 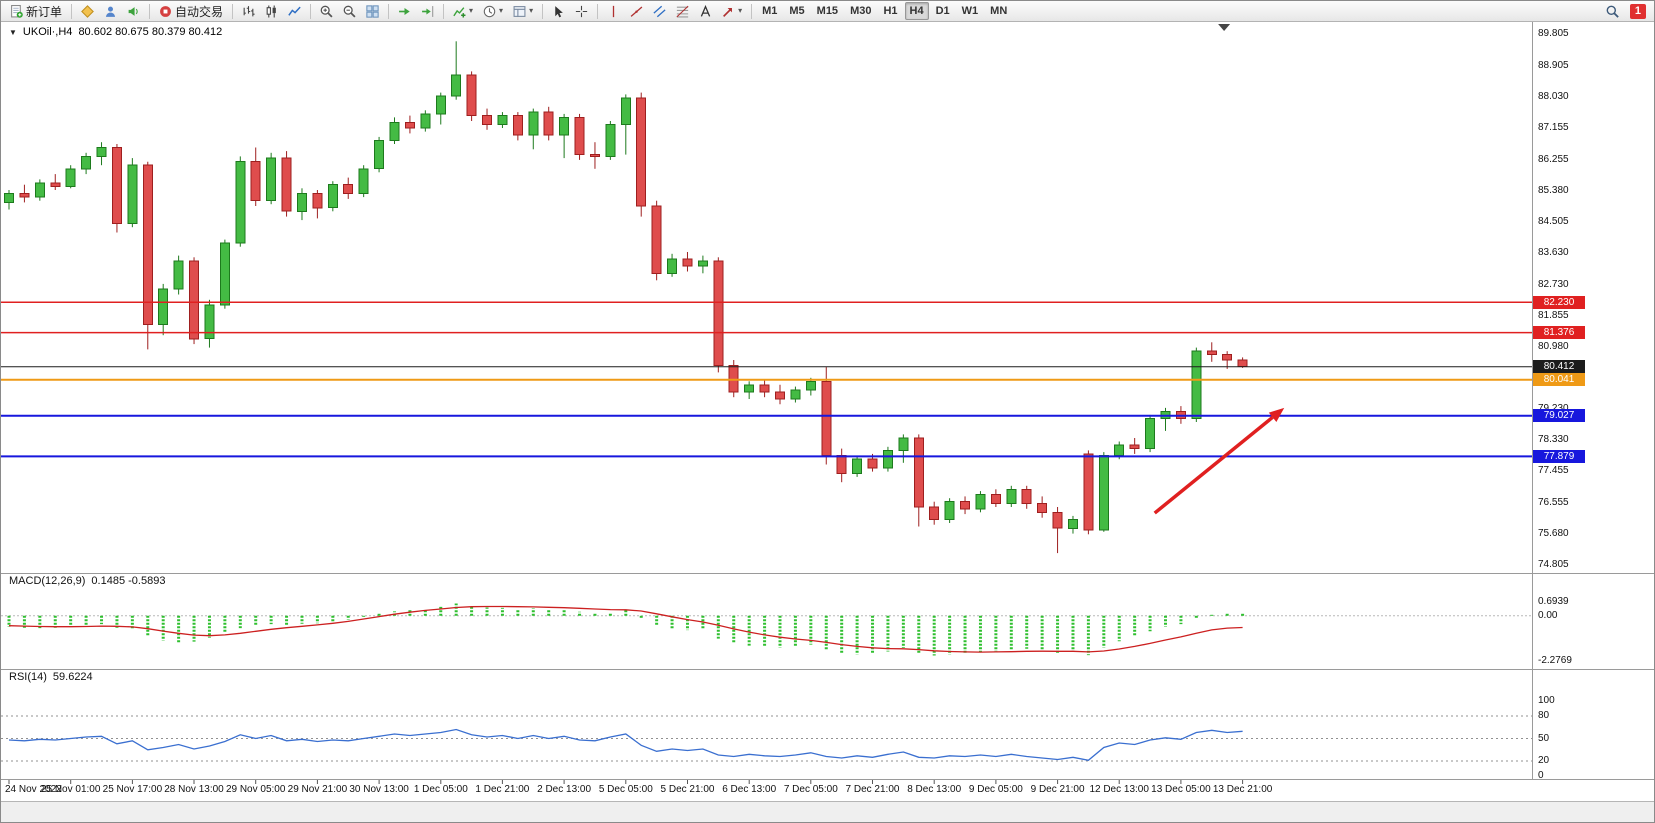 I want to click on vertical-line-button, so click(x=613, y=11).